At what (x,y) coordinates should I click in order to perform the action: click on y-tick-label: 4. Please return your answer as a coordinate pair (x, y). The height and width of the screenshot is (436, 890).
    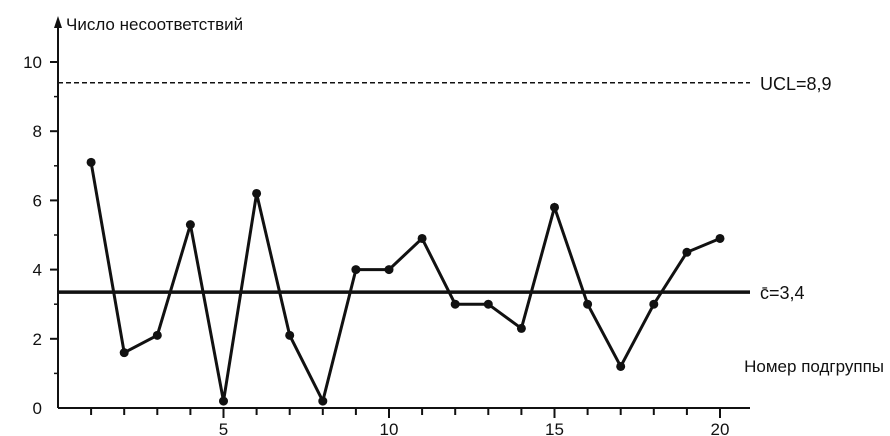
    Looking at the image, I should click on (37, 270).